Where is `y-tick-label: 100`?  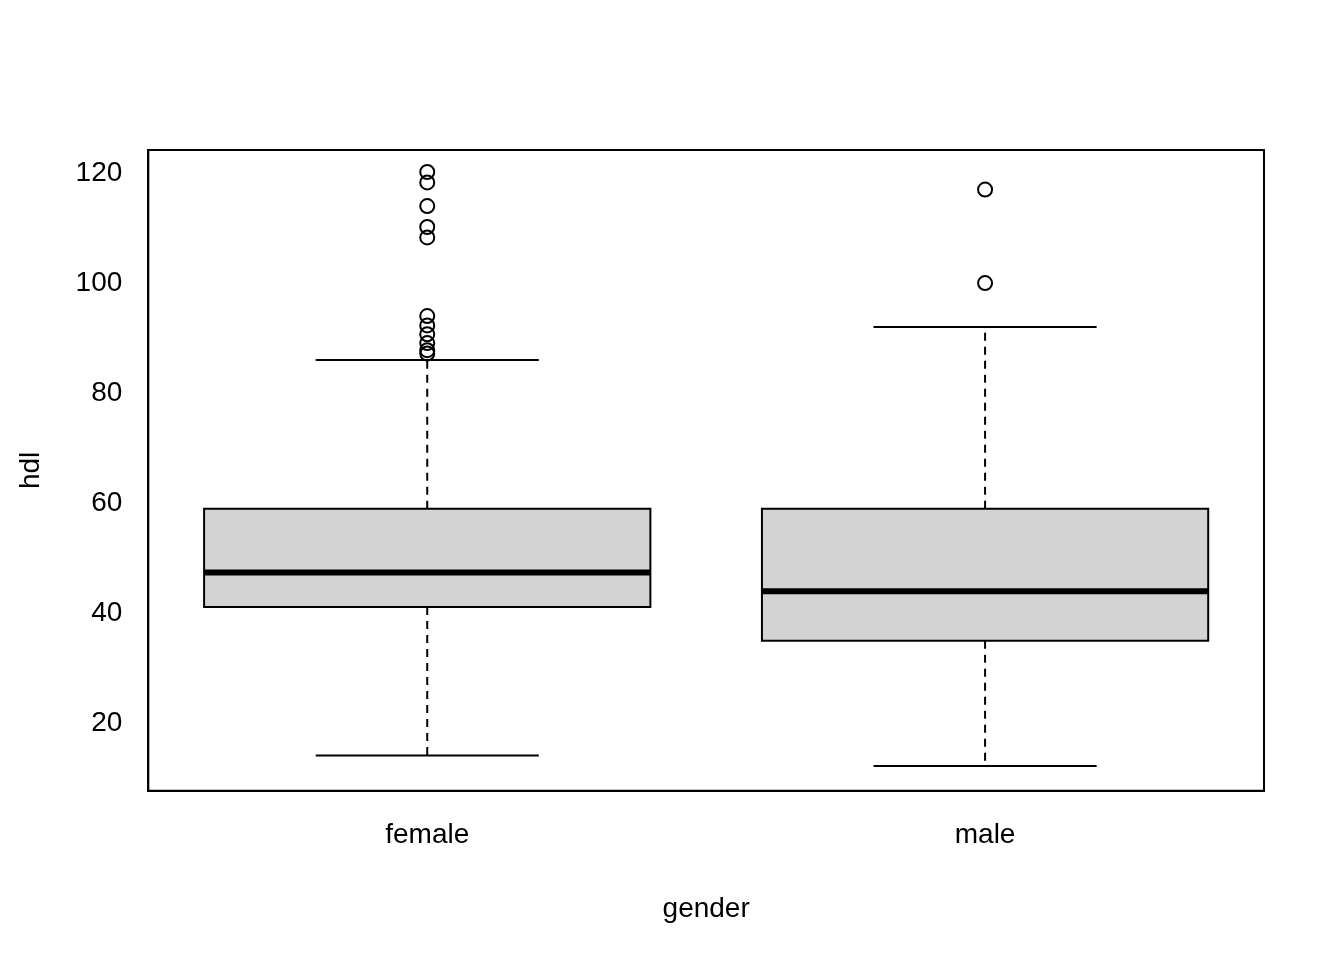 y-tick-label: 100 is located at coordinates (99, 281).